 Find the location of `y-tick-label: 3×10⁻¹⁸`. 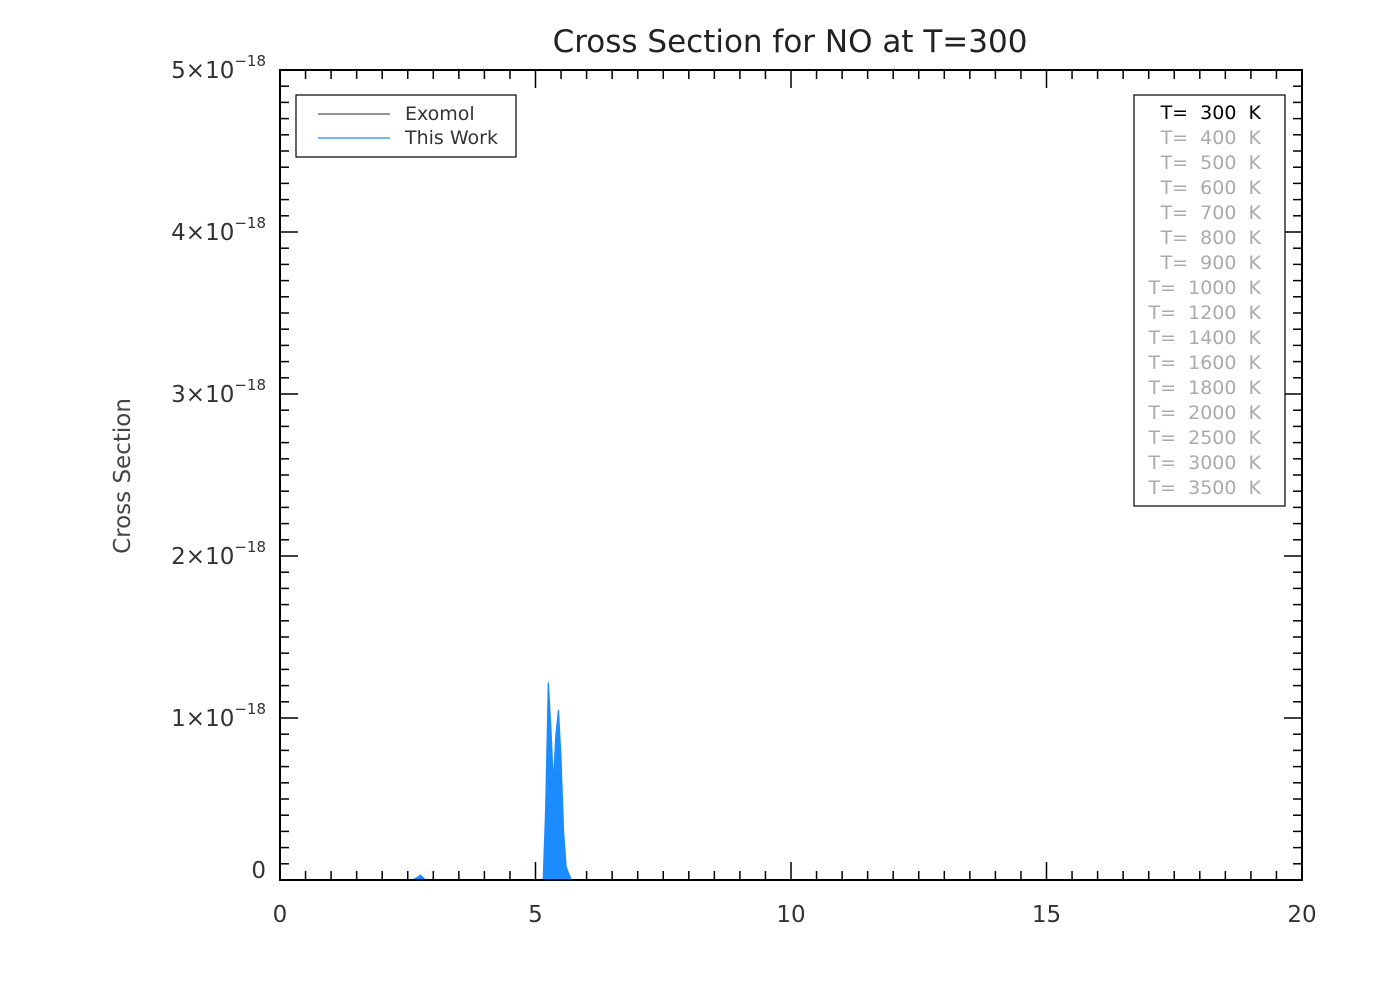

y-tick-label: 3×10⁻¹⁸ is located at coordinates (218, 392).